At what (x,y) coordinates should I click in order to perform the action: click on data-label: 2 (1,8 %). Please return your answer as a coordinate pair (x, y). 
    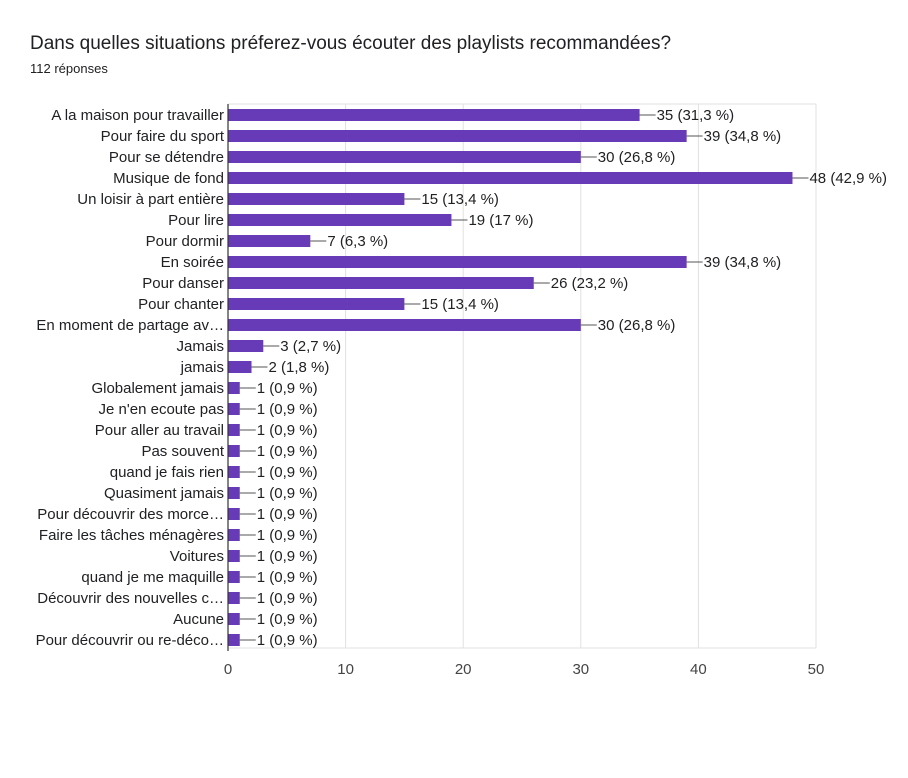
    Looking at the image, I should click on (299, 367).